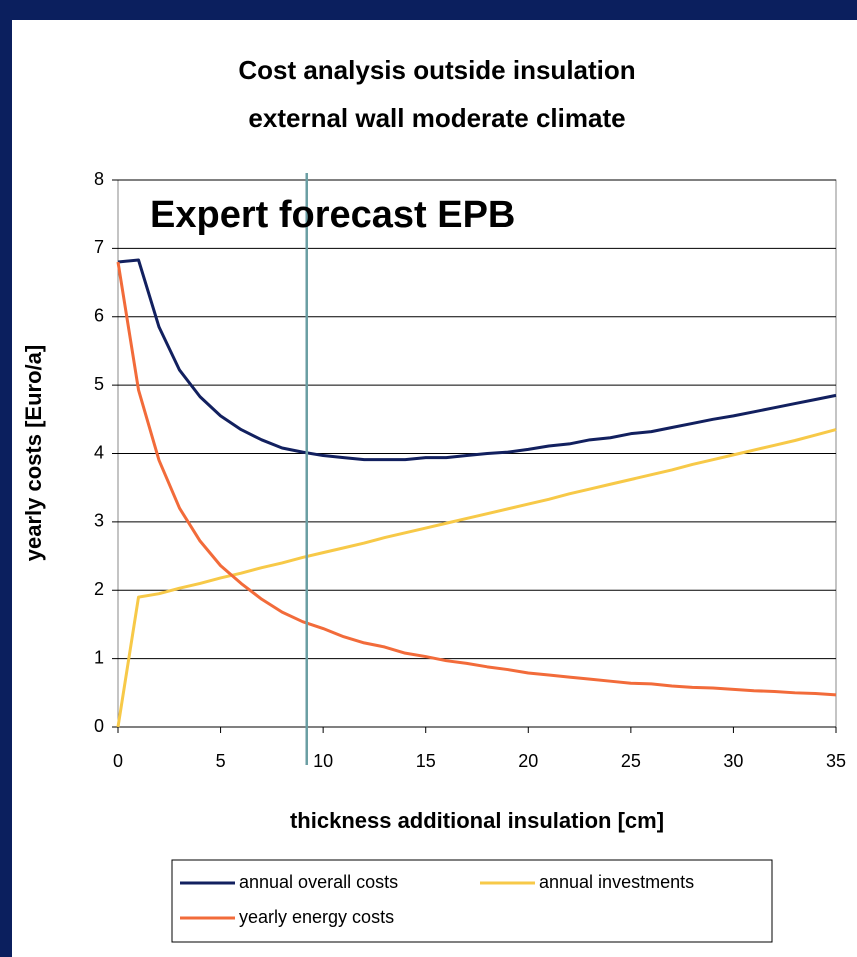  I want to click on x-tick-label: 5, so click(221, 761).